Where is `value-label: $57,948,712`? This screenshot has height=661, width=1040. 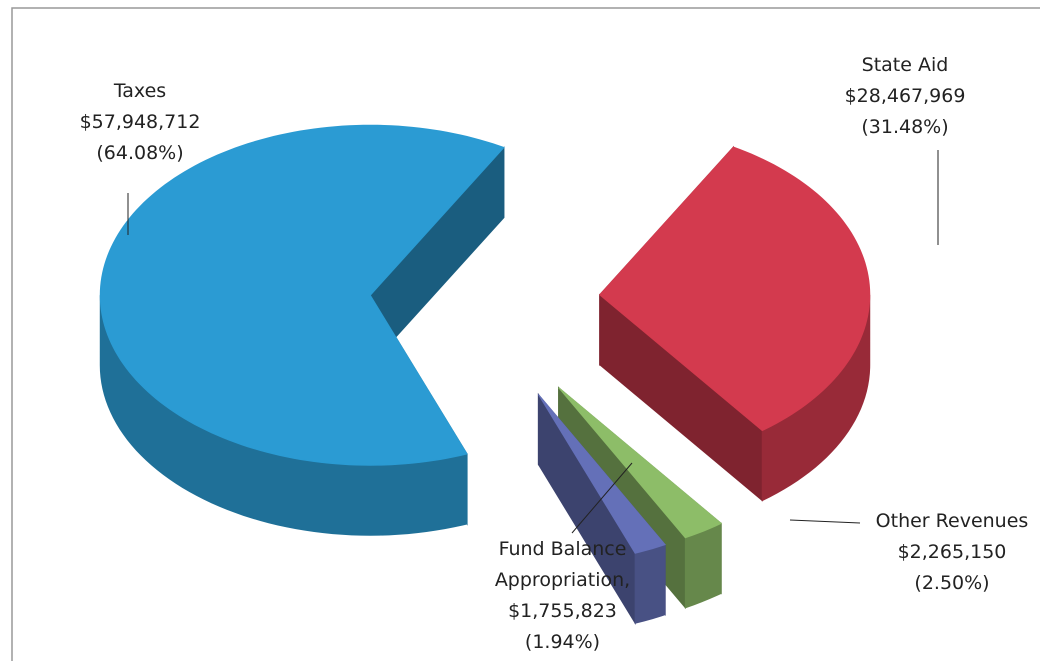 value-label: $57,948,712 is located at coordinates (140, 122).